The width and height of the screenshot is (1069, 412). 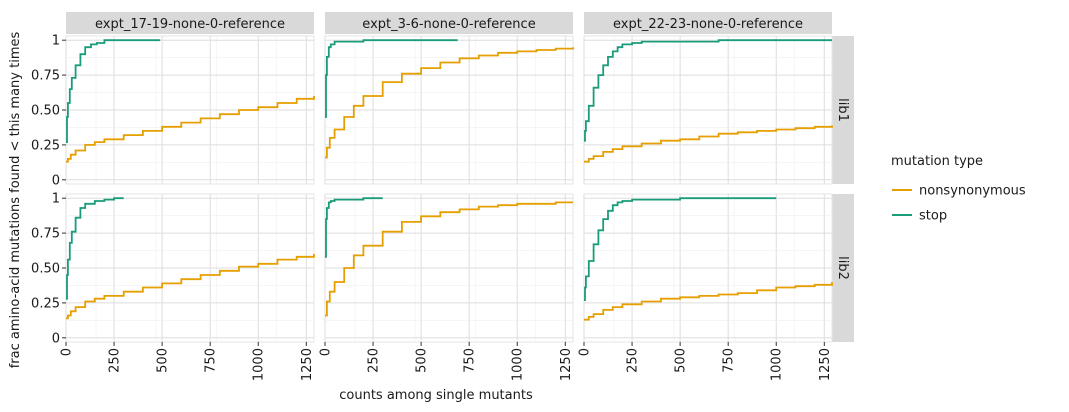 I want to click on column-strip-label: expt_3-6-none-0-reference, so click(x=448, y=24).